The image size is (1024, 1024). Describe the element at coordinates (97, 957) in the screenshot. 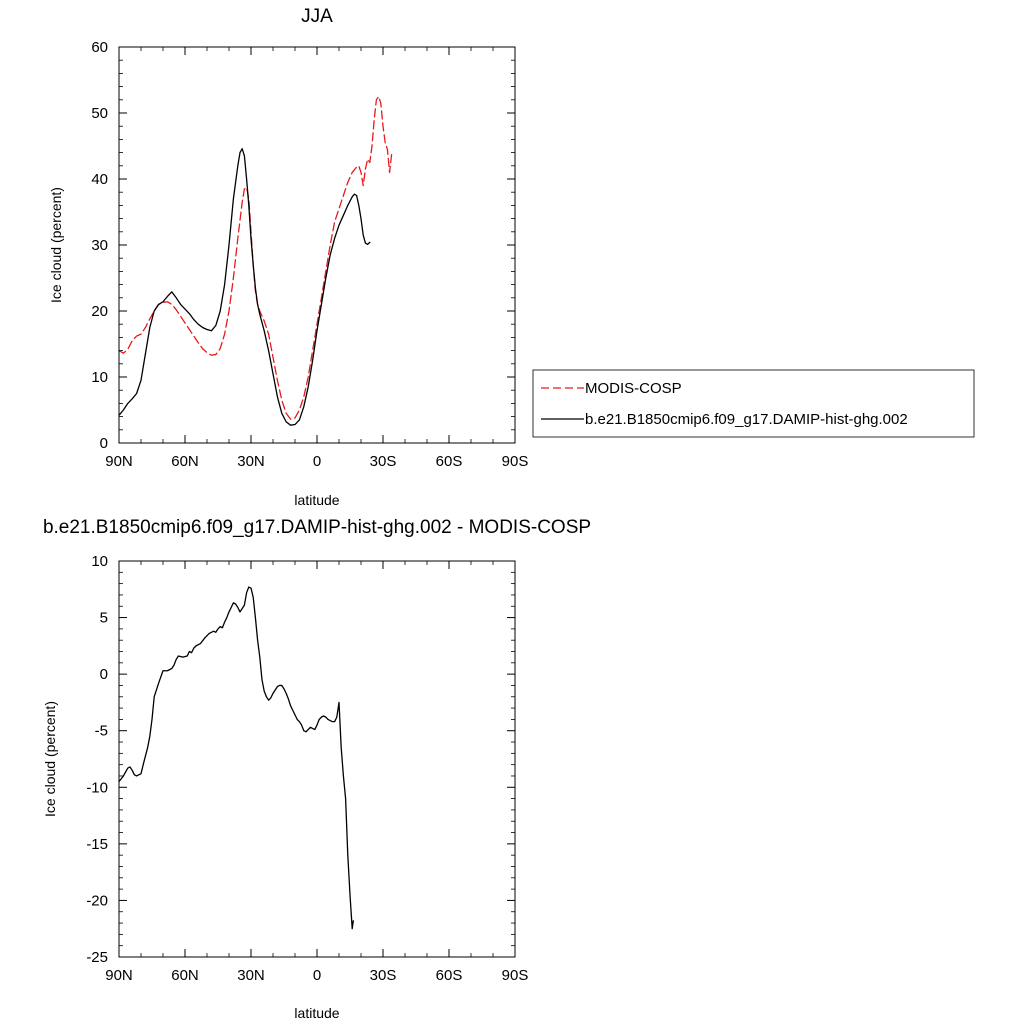

I see `y-tick-label: -25` at that location.